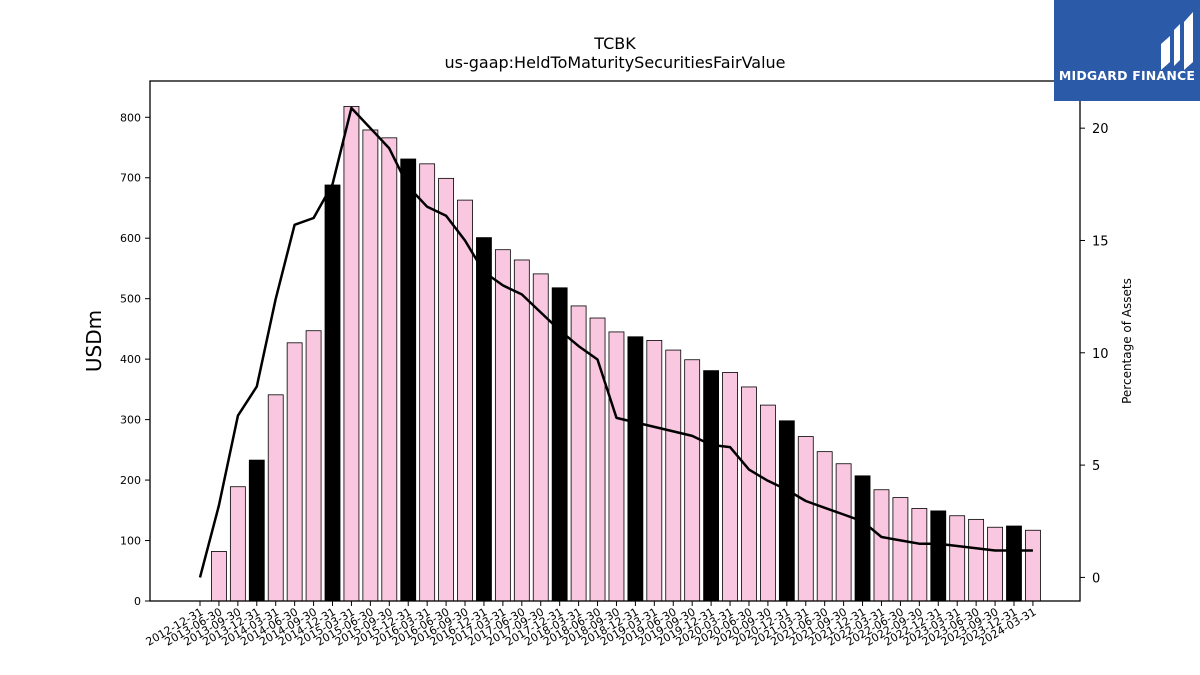 This screenshot has height=675, width=1200. Describe the element at coordinates (1127, 341) in the screenshot. I see `y2-axis-label: Percentage of Assets` at that location.